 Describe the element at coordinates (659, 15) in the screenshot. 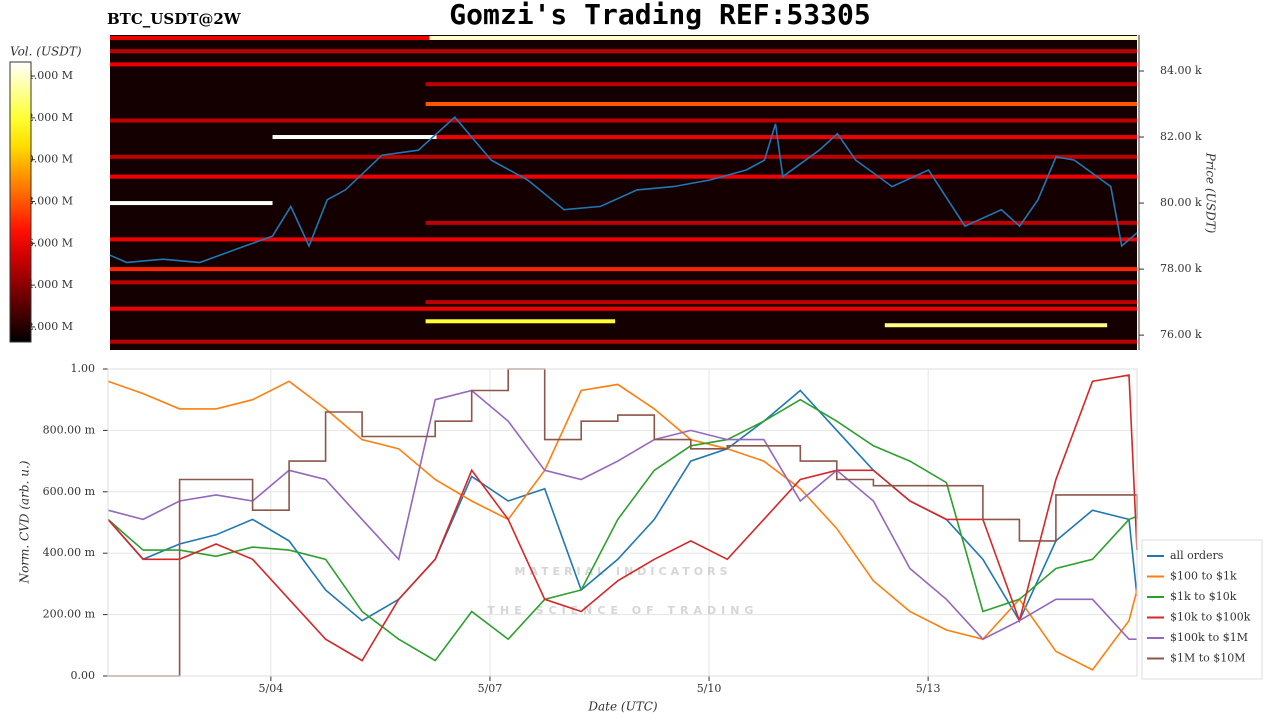

I see `chart-title: Gomzi's Trading REF:53305` at that location.